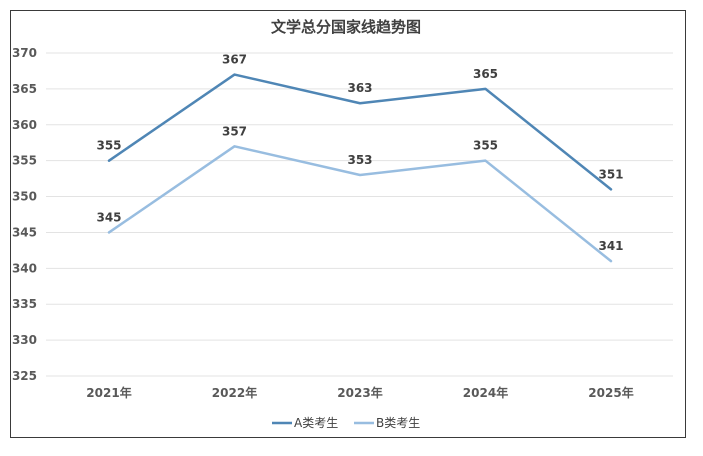 This screenshot has height=456, width=703. Describe the element at coordinates (610, 392) in the screenshot. I see `x-tick-label: 2025年` at that location.